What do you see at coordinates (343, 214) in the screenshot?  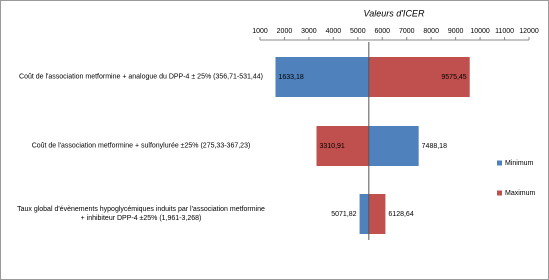 I see `value-label: 5071,82` at bounding box center [343, 214].